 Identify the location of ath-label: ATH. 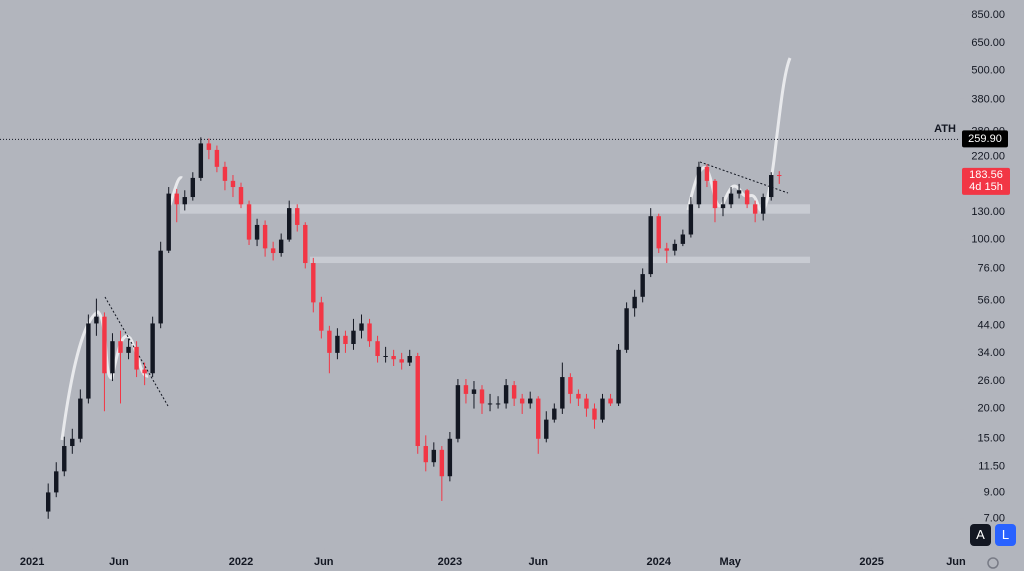
(945, 129).